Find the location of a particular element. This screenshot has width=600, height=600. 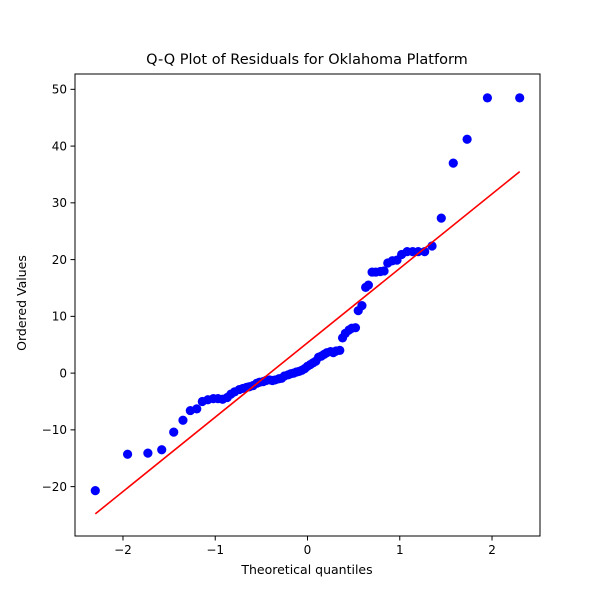

x-tick-label: 1 is located at coordinates (400, 550).